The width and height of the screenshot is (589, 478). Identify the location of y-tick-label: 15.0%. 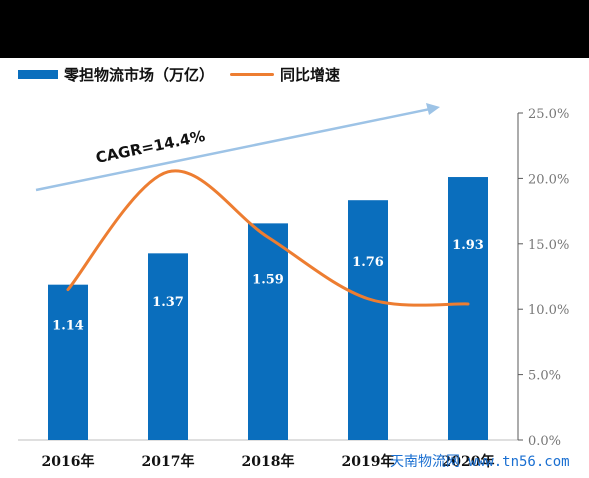
(548, 245).